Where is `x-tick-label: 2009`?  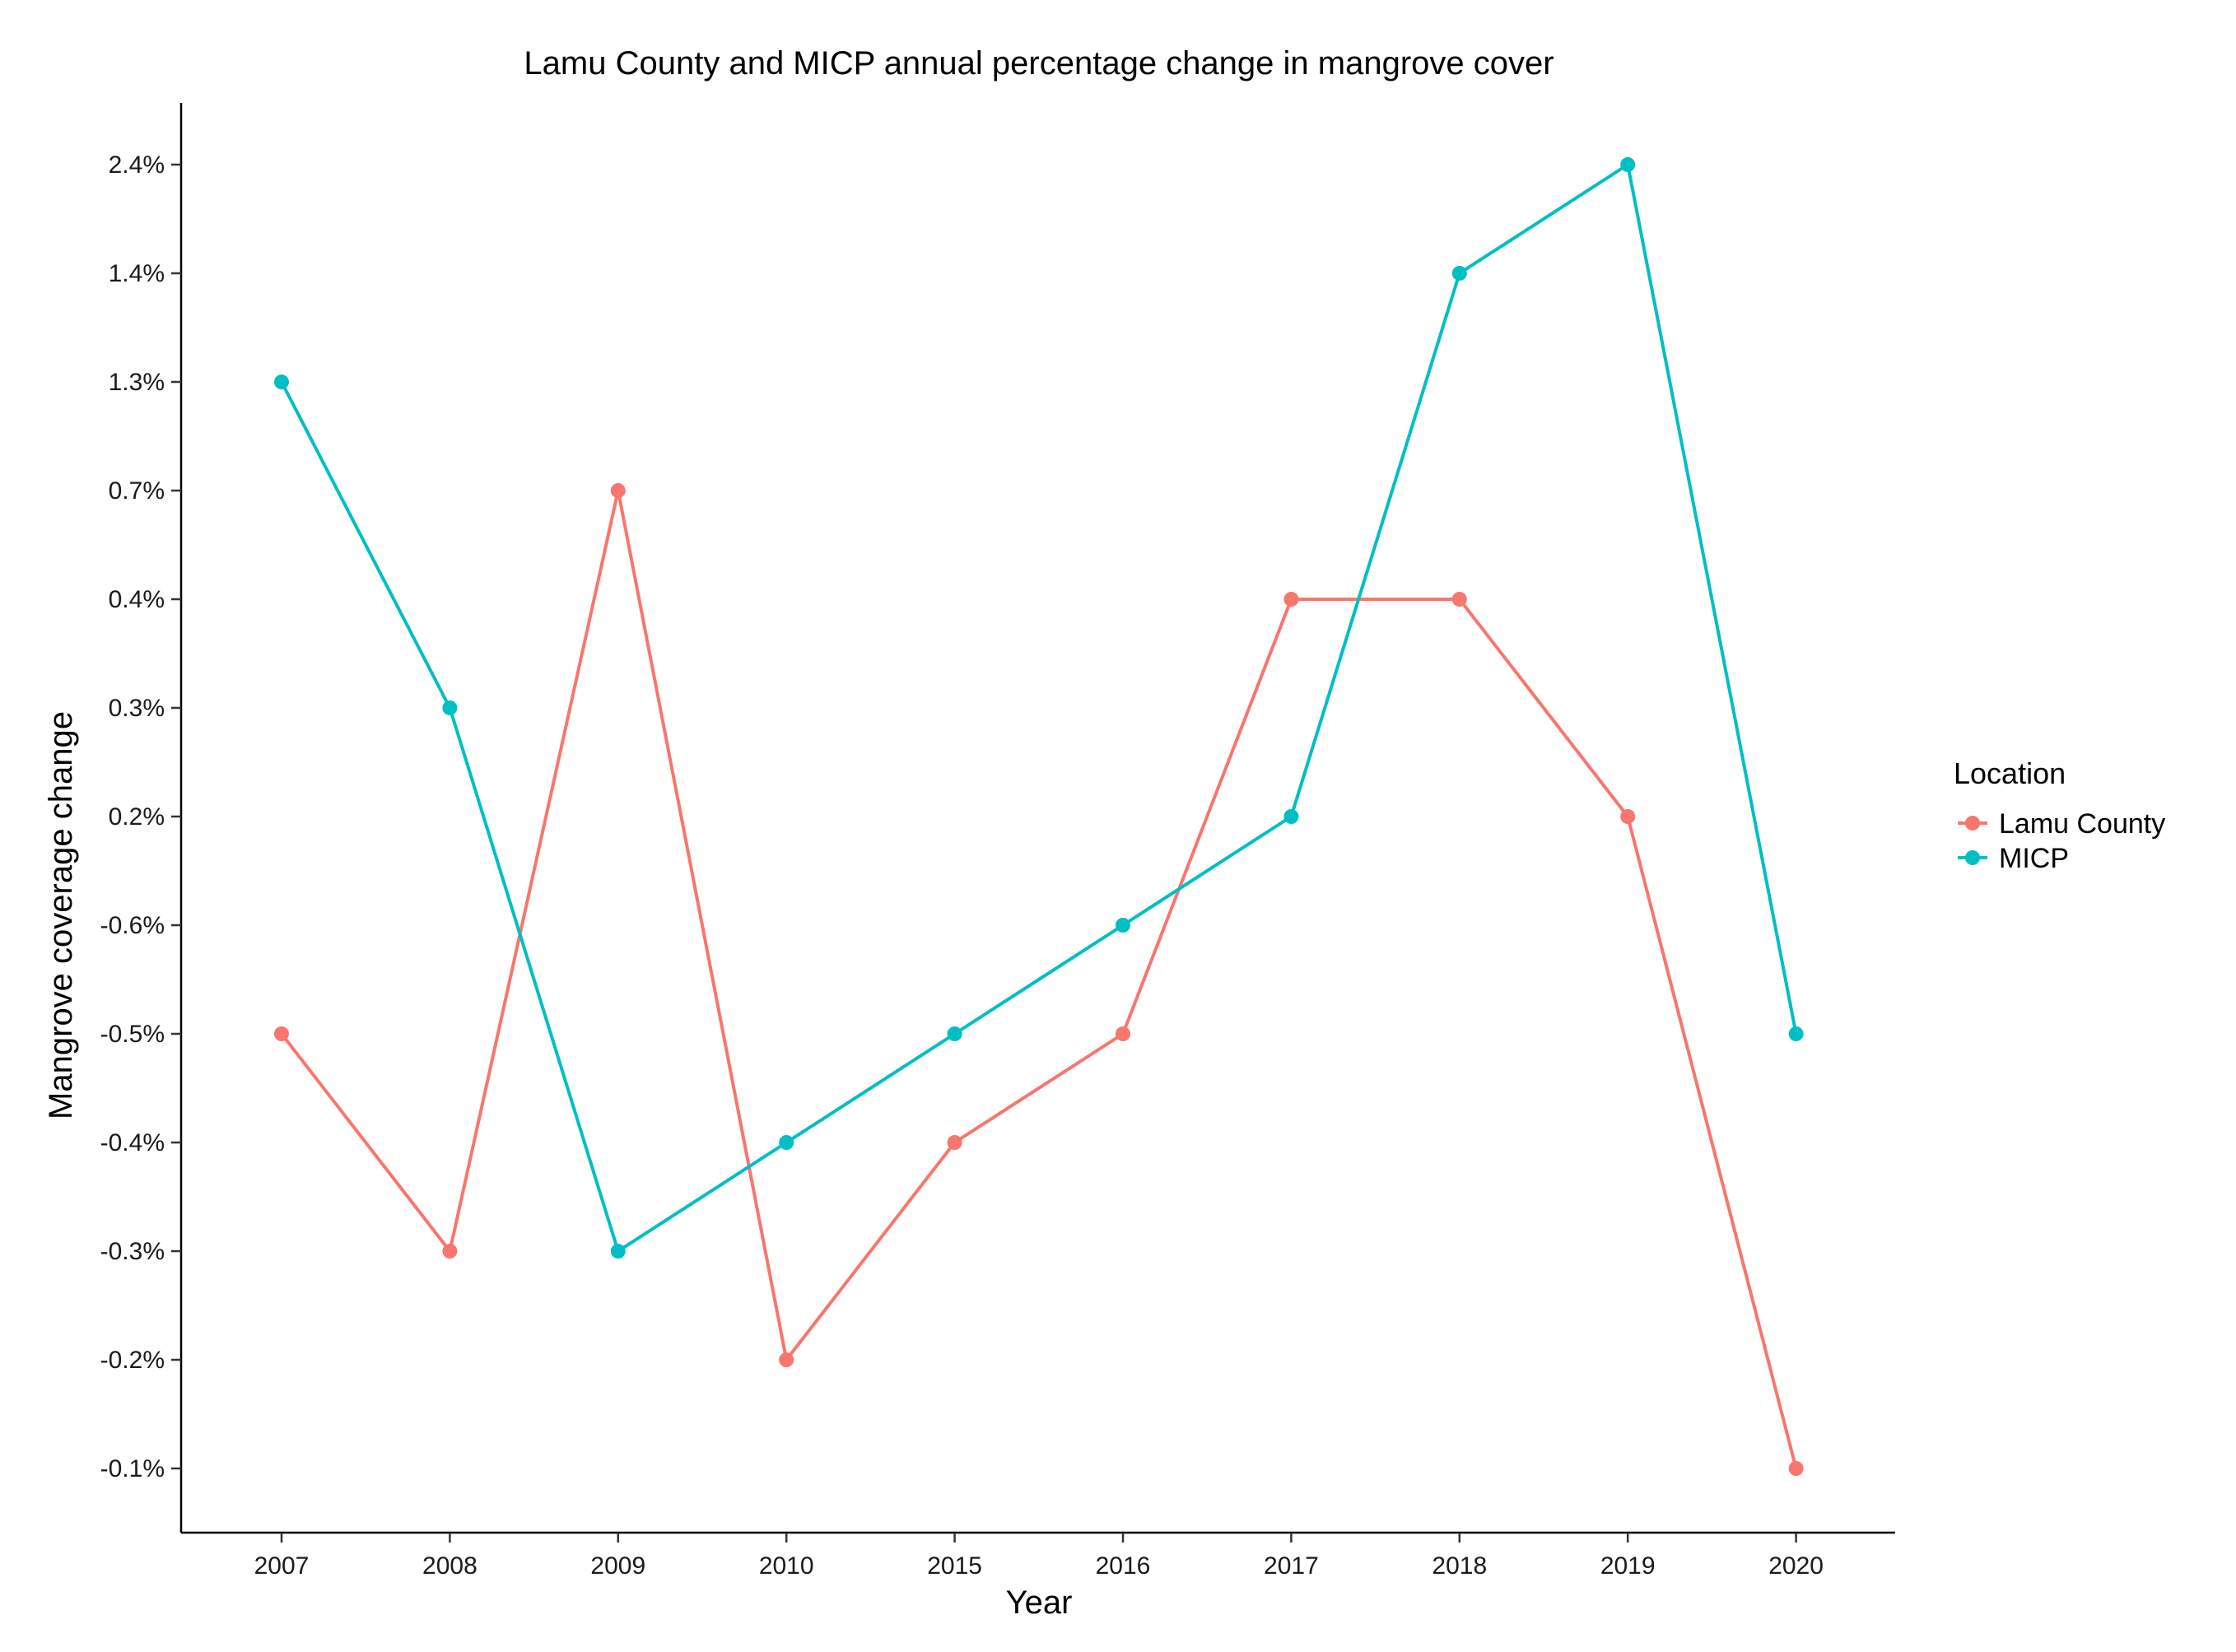
x-tick-label: 2009 is located at coordinates (617, 1566).